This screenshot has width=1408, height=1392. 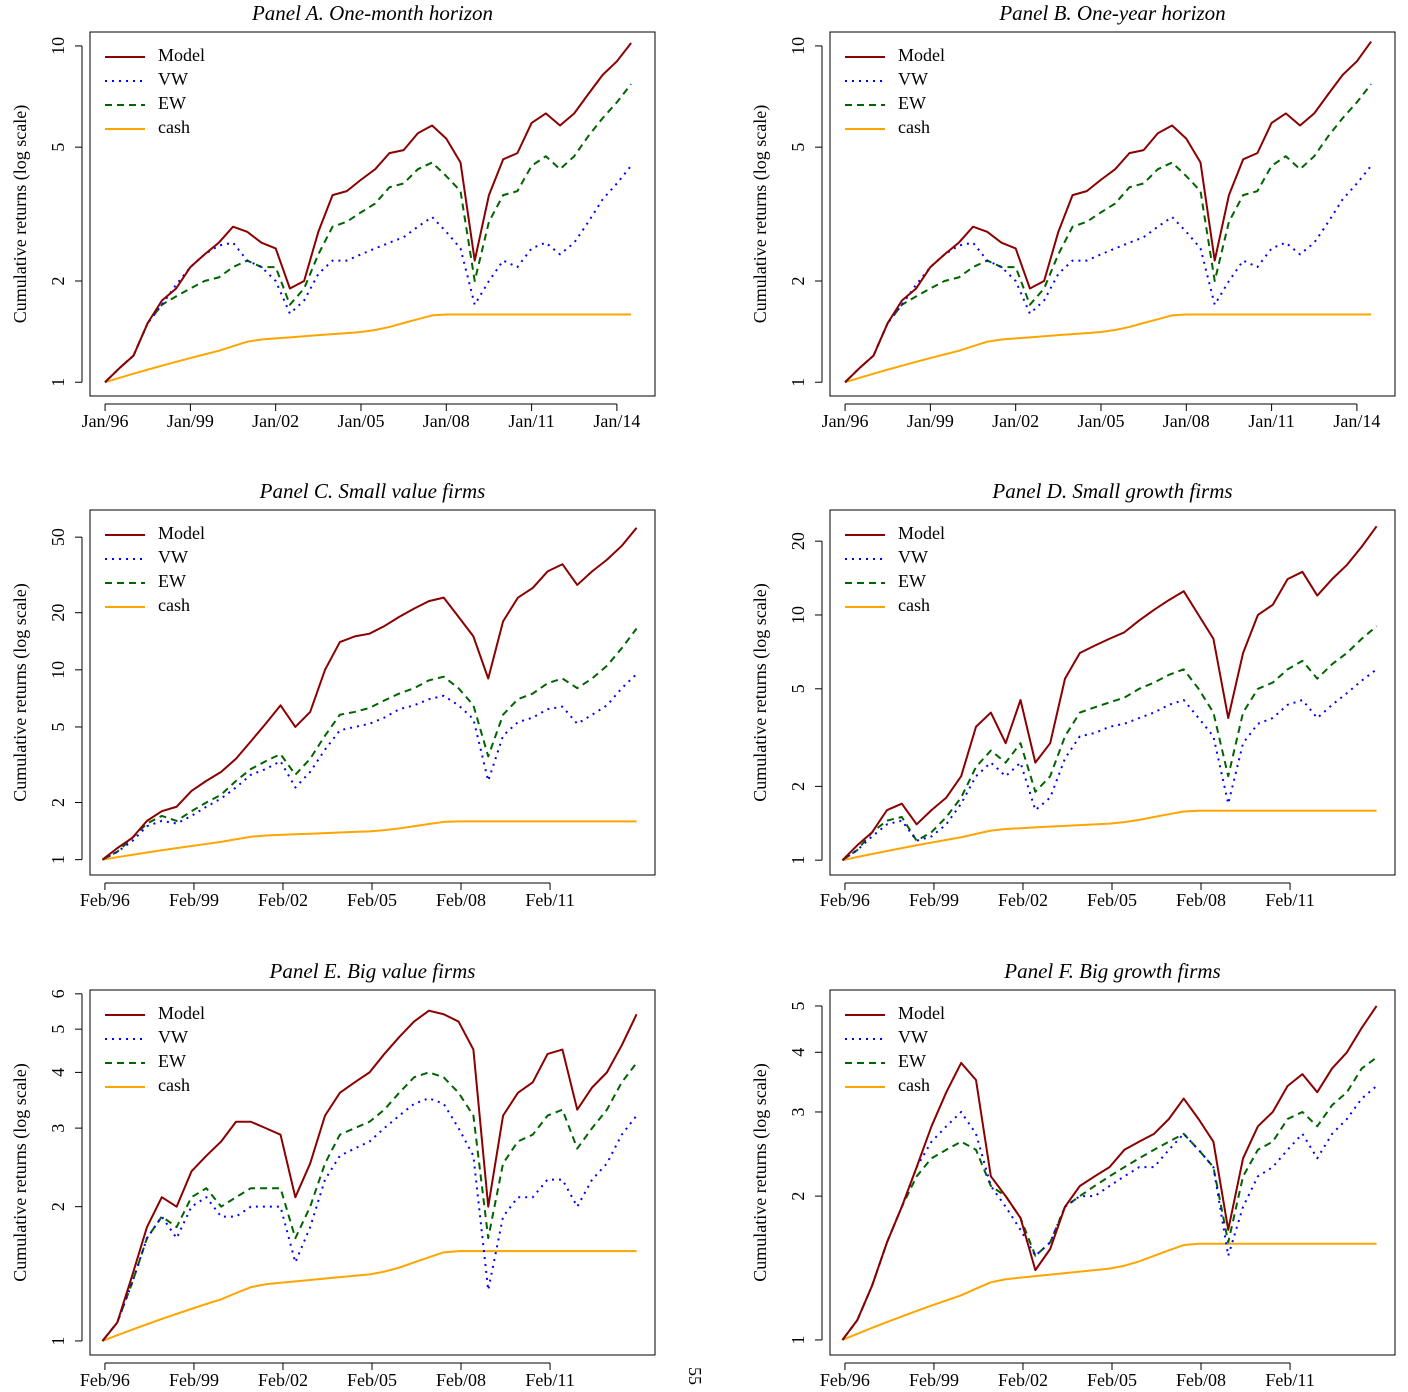 I want to click on panel-title: Panel F. Big growth firms, so click(x=1111, y=971).